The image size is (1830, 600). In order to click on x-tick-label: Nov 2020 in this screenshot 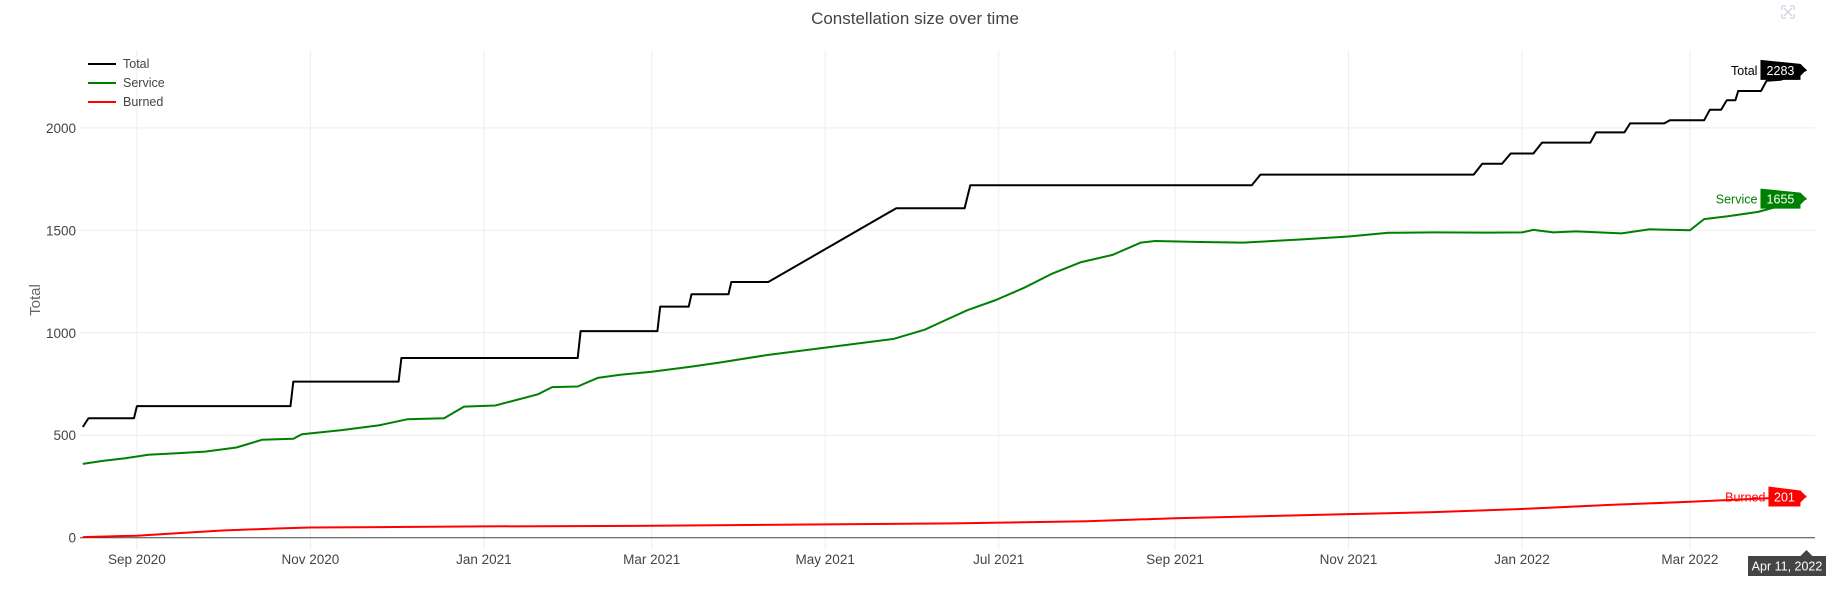, I will do `click(310, 559)`.